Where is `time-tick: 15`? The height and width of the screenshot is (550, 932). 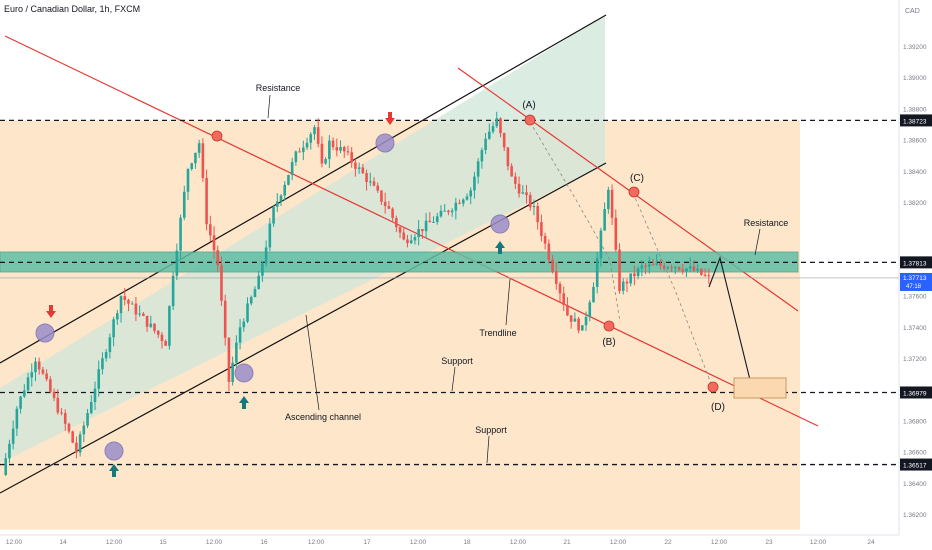
time-tick: 15 is located at coordinates (163, 542).